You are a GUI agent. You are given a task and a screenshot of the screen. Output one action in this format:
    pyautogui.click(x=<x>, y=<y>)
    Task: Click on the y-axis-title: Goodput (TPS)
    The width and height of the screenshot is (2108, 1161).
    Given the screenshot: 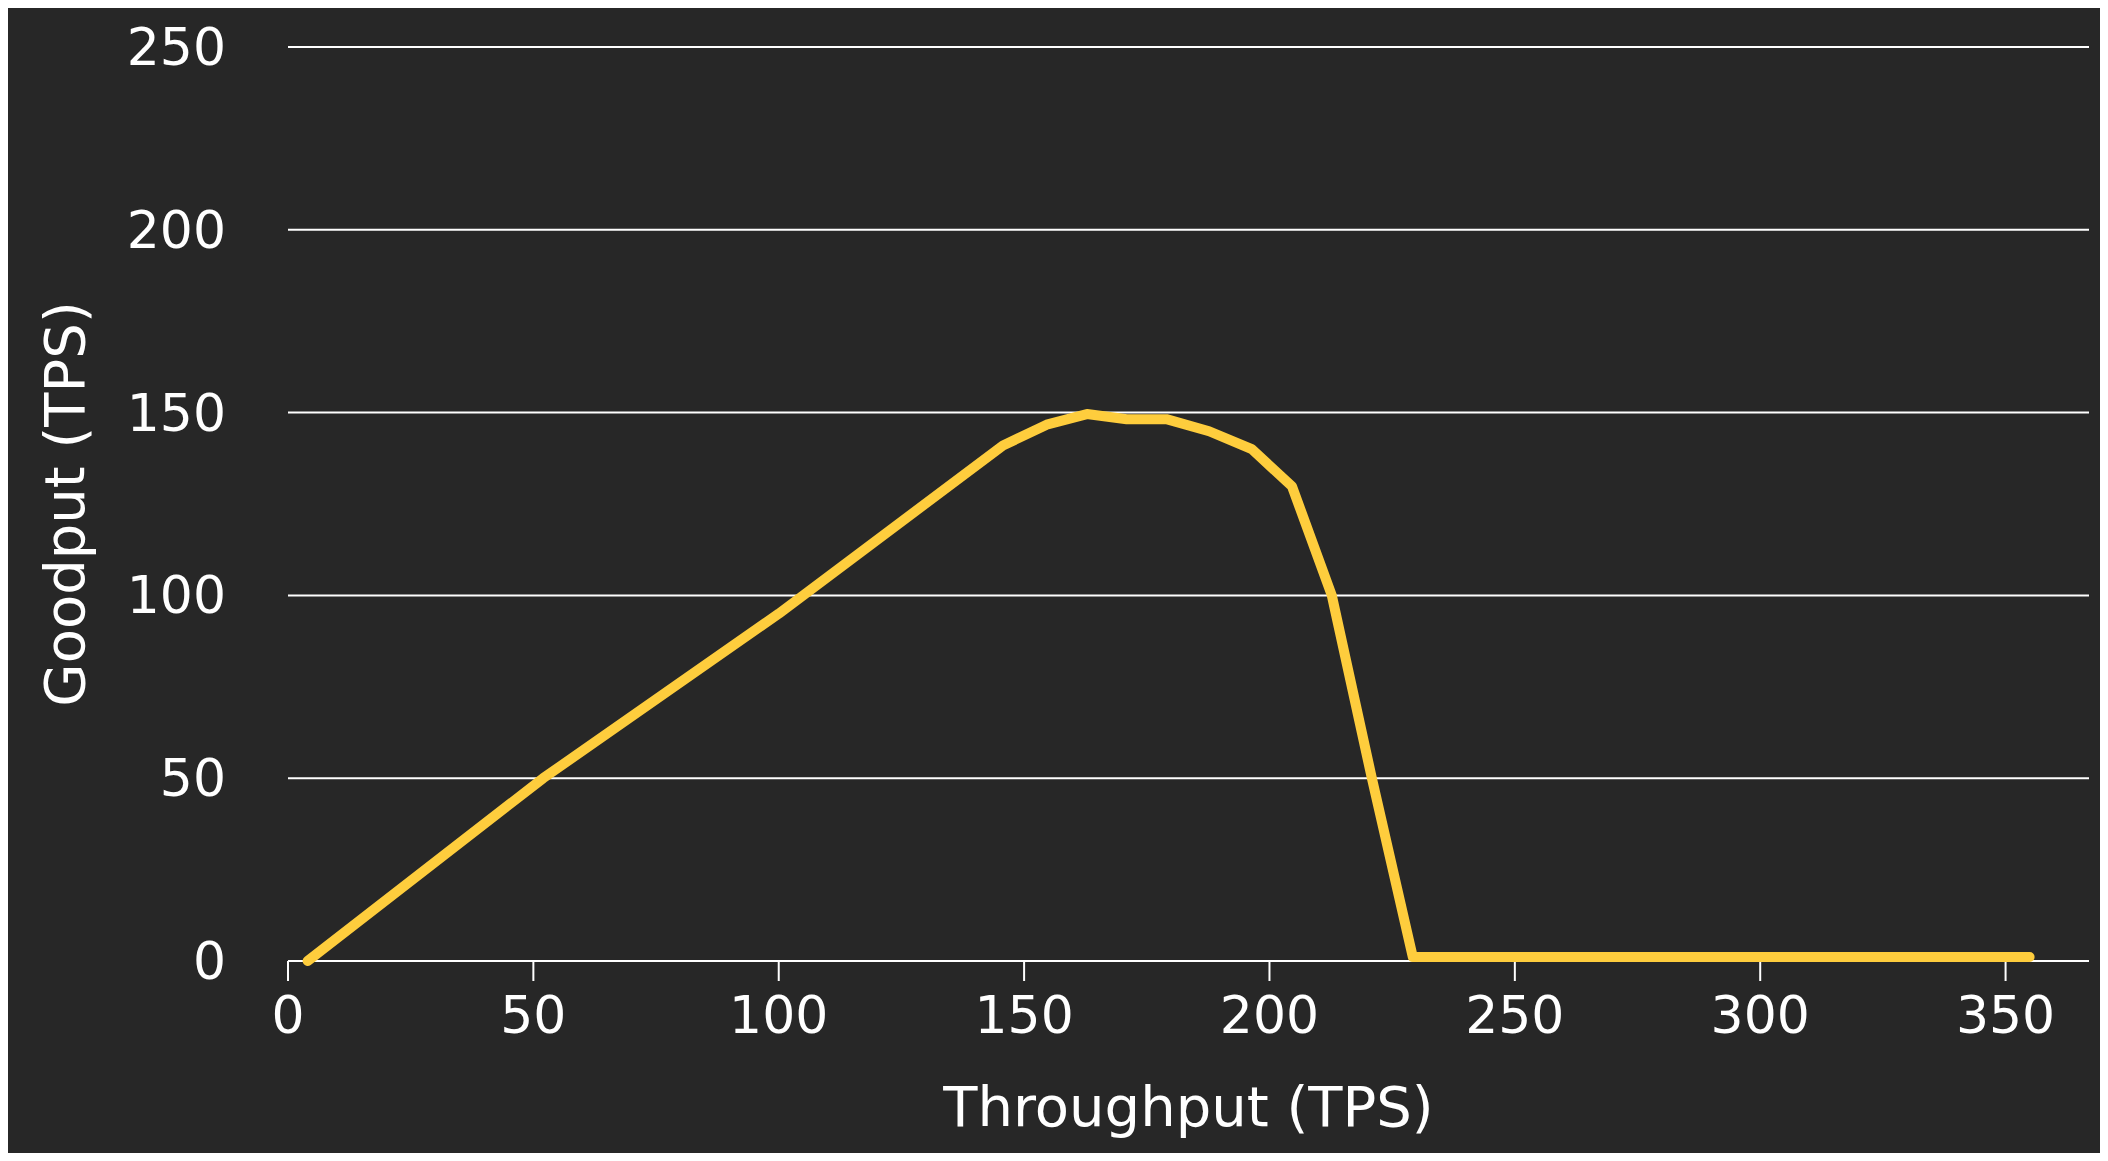 What is the action you would take?
    pyautogui.click(x=64, y=504)
    